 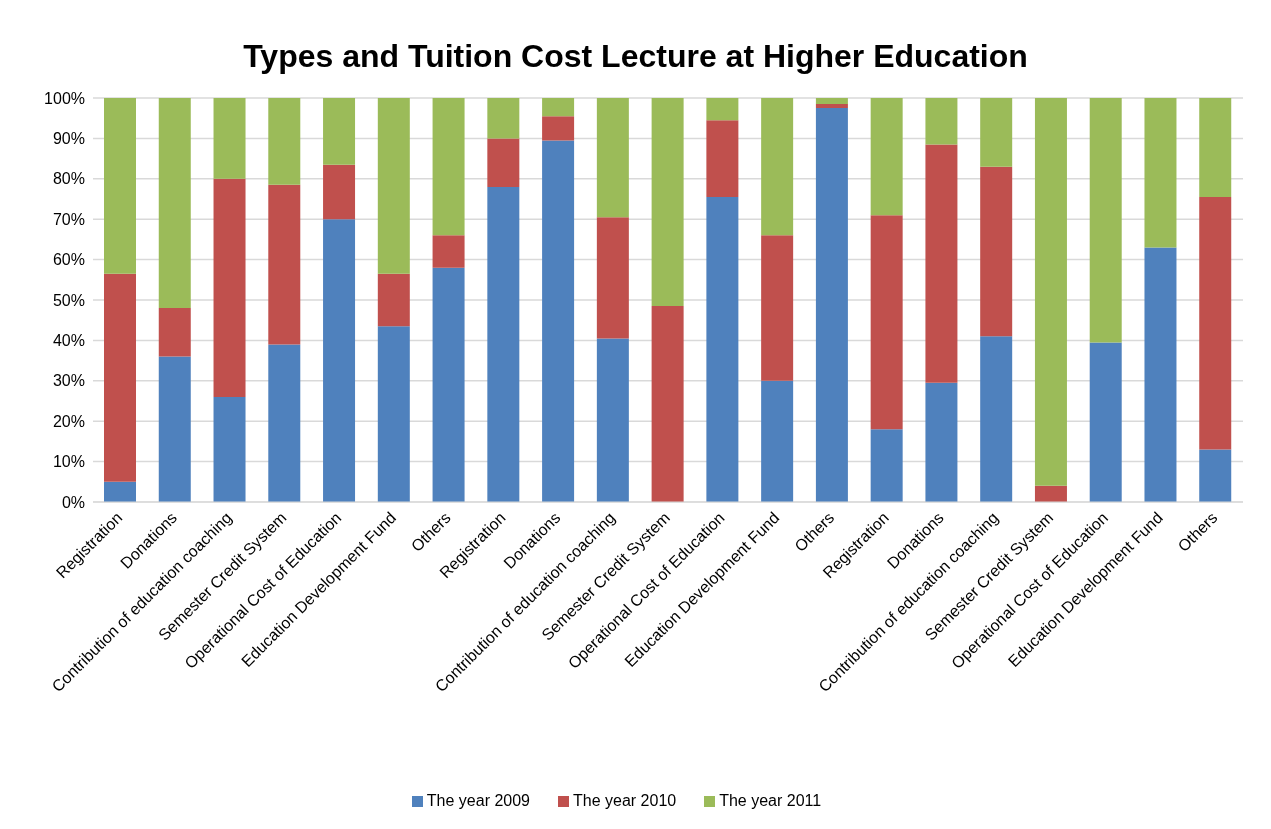 I want to click on y-tick-label: 20%, so click(x=68, y=421).